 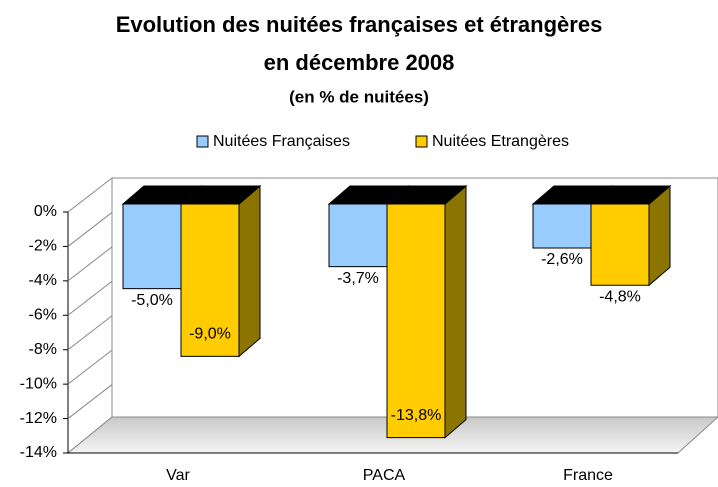 What do you see at coordinates (359, 62) in the screenshot?
I see `chart-subtitle: en décembre 2008` at bounding box center [359, 62].